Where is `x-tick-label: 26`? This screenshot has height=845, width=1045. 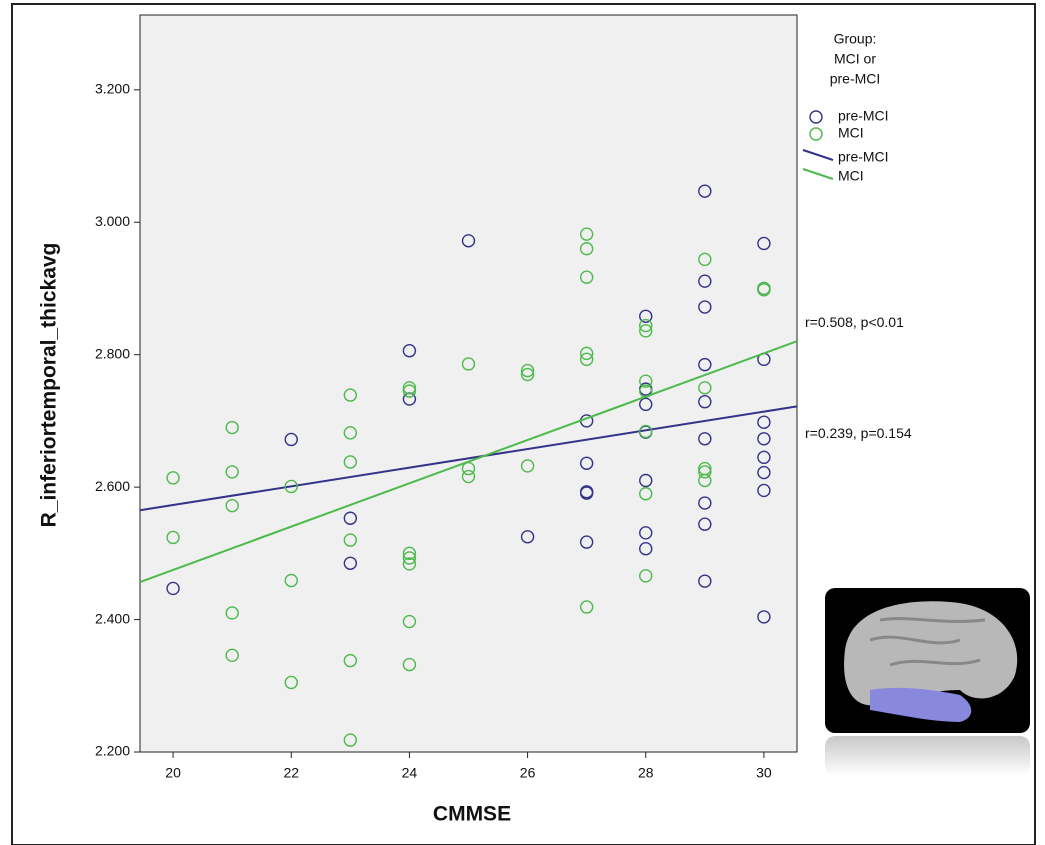 x-tick-label: 26 is located at coordinates (528, 773).